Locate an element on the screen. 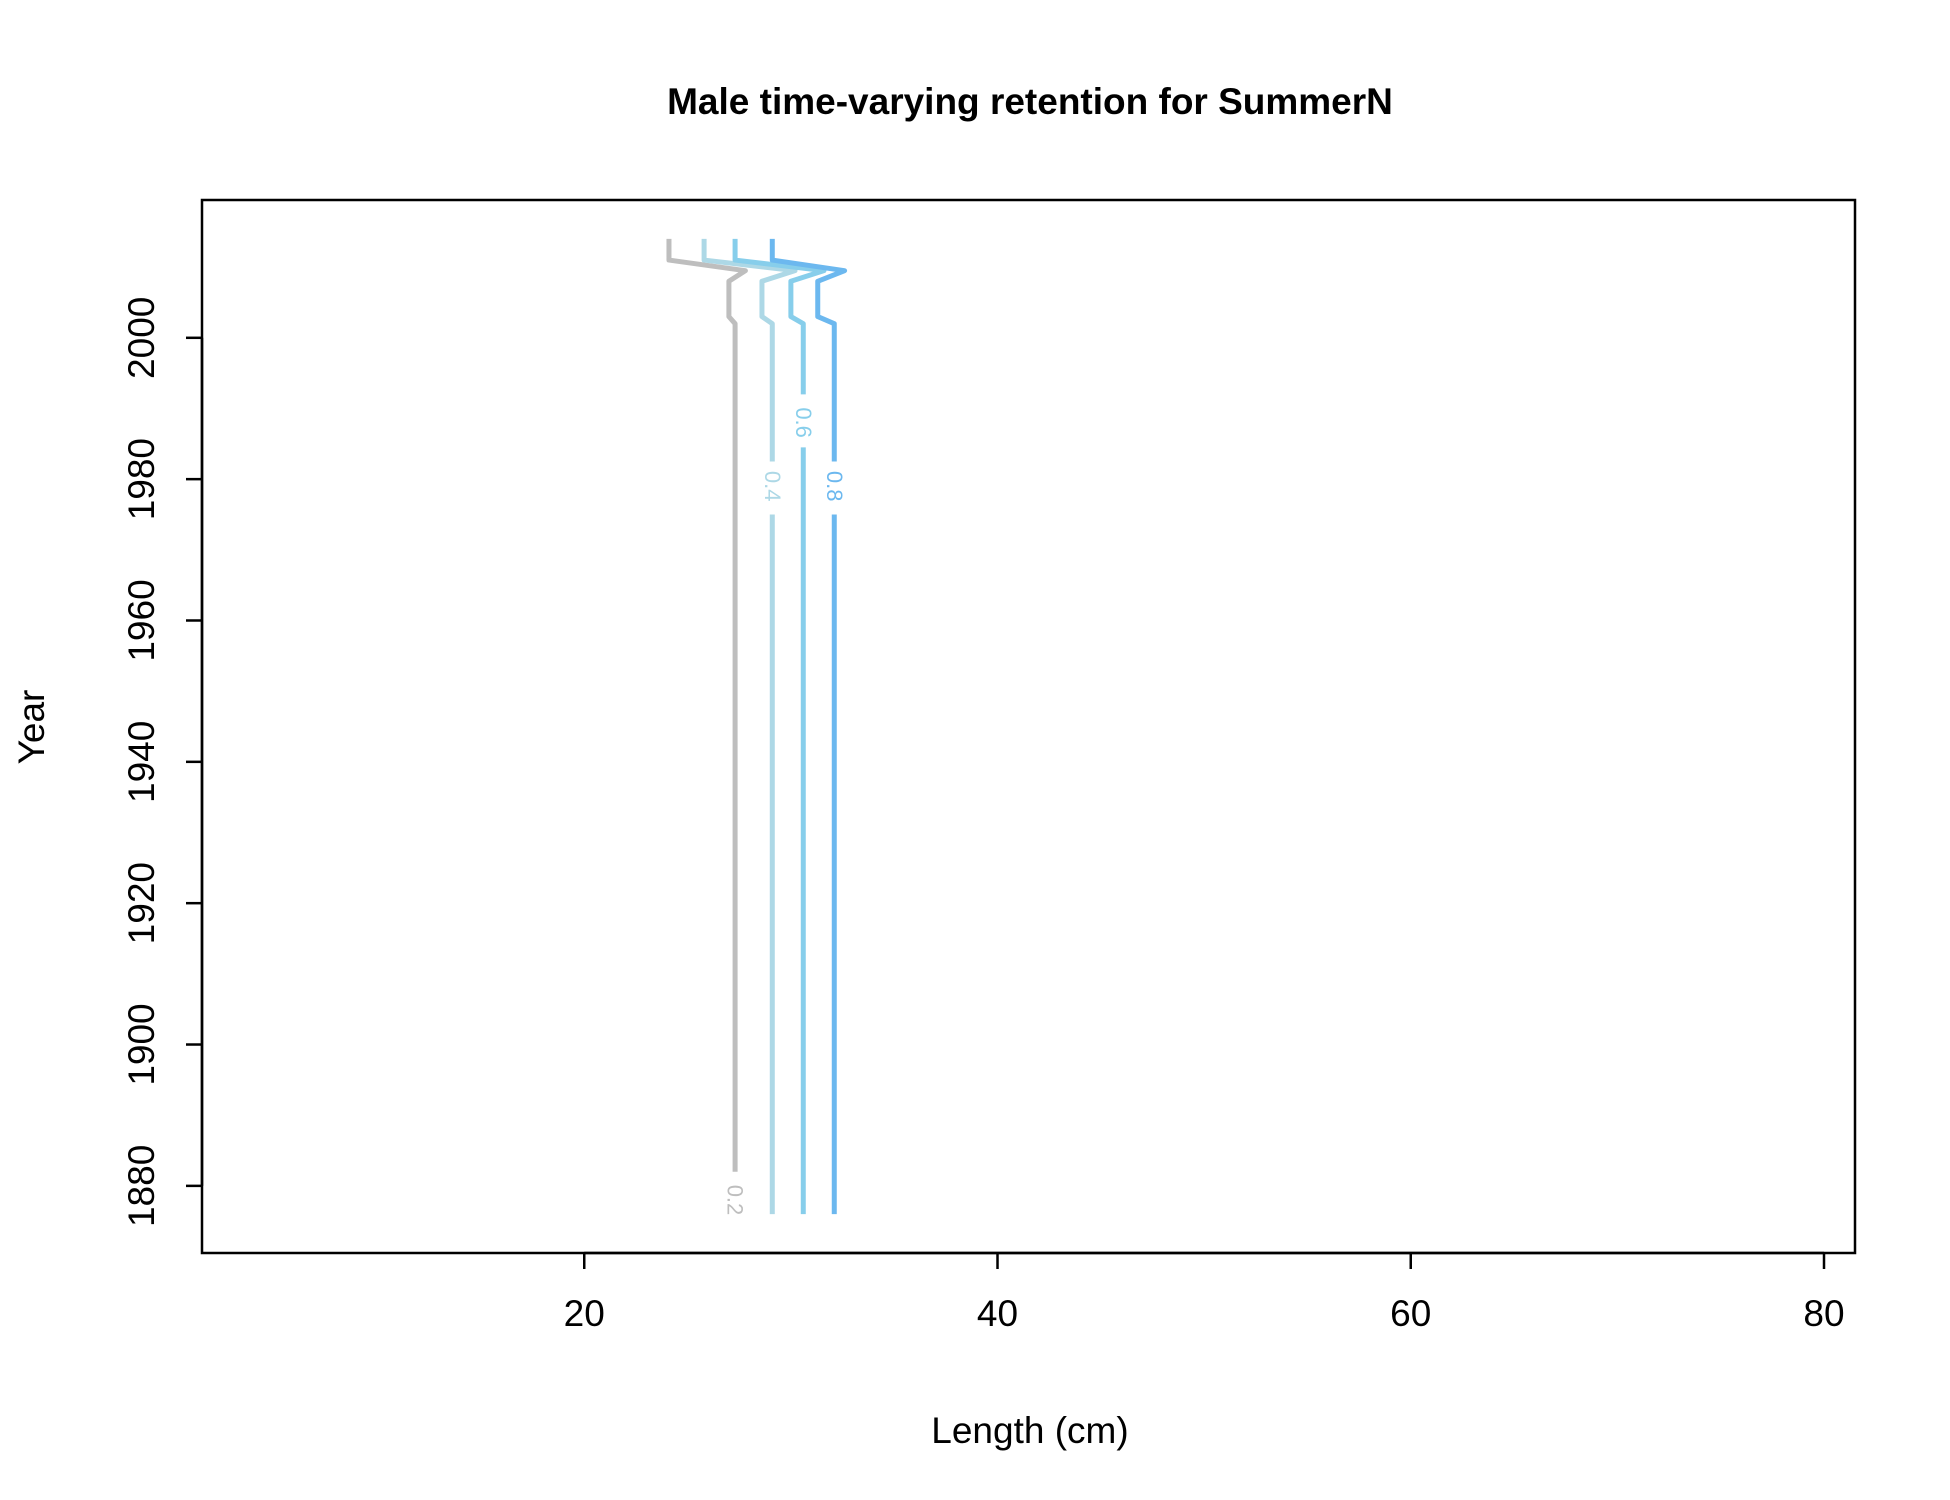 This screenshot has width=1950, height=1500. y-axis-title: Year is located at coordinates (31, 727).